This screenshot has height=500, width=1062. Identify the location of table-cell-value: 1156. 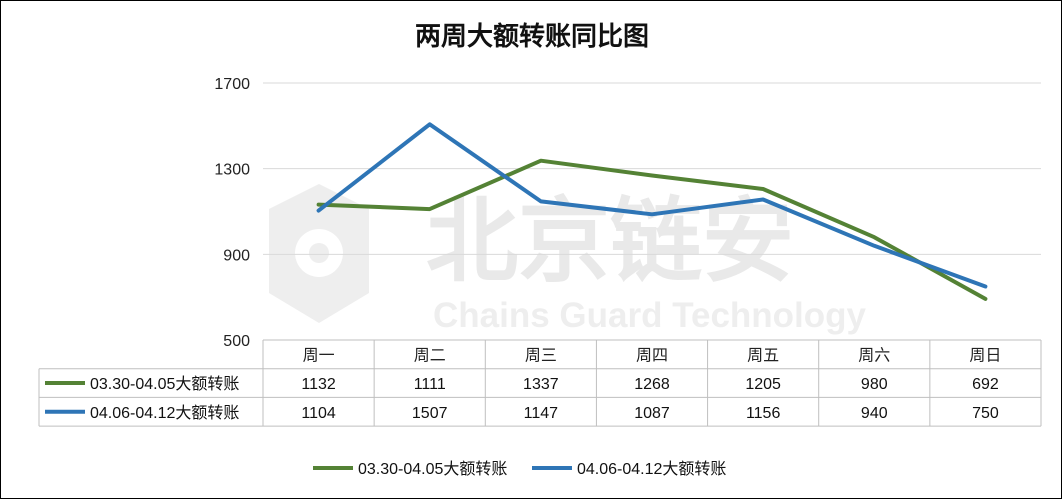
(763, 413).